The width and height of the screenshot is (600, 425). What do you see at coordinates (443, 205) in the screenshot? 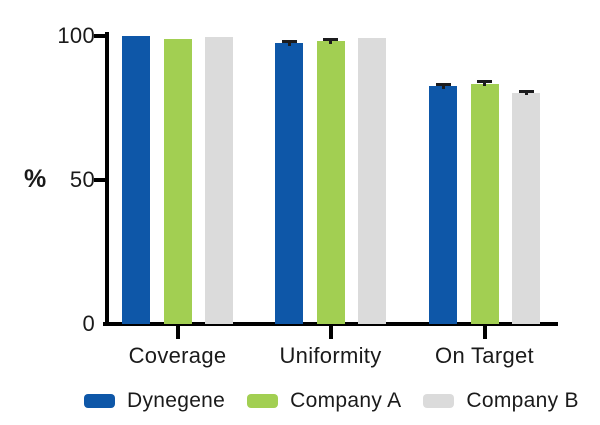
I see `bar-dynegene-on-target` at bounding box center [443, 205].